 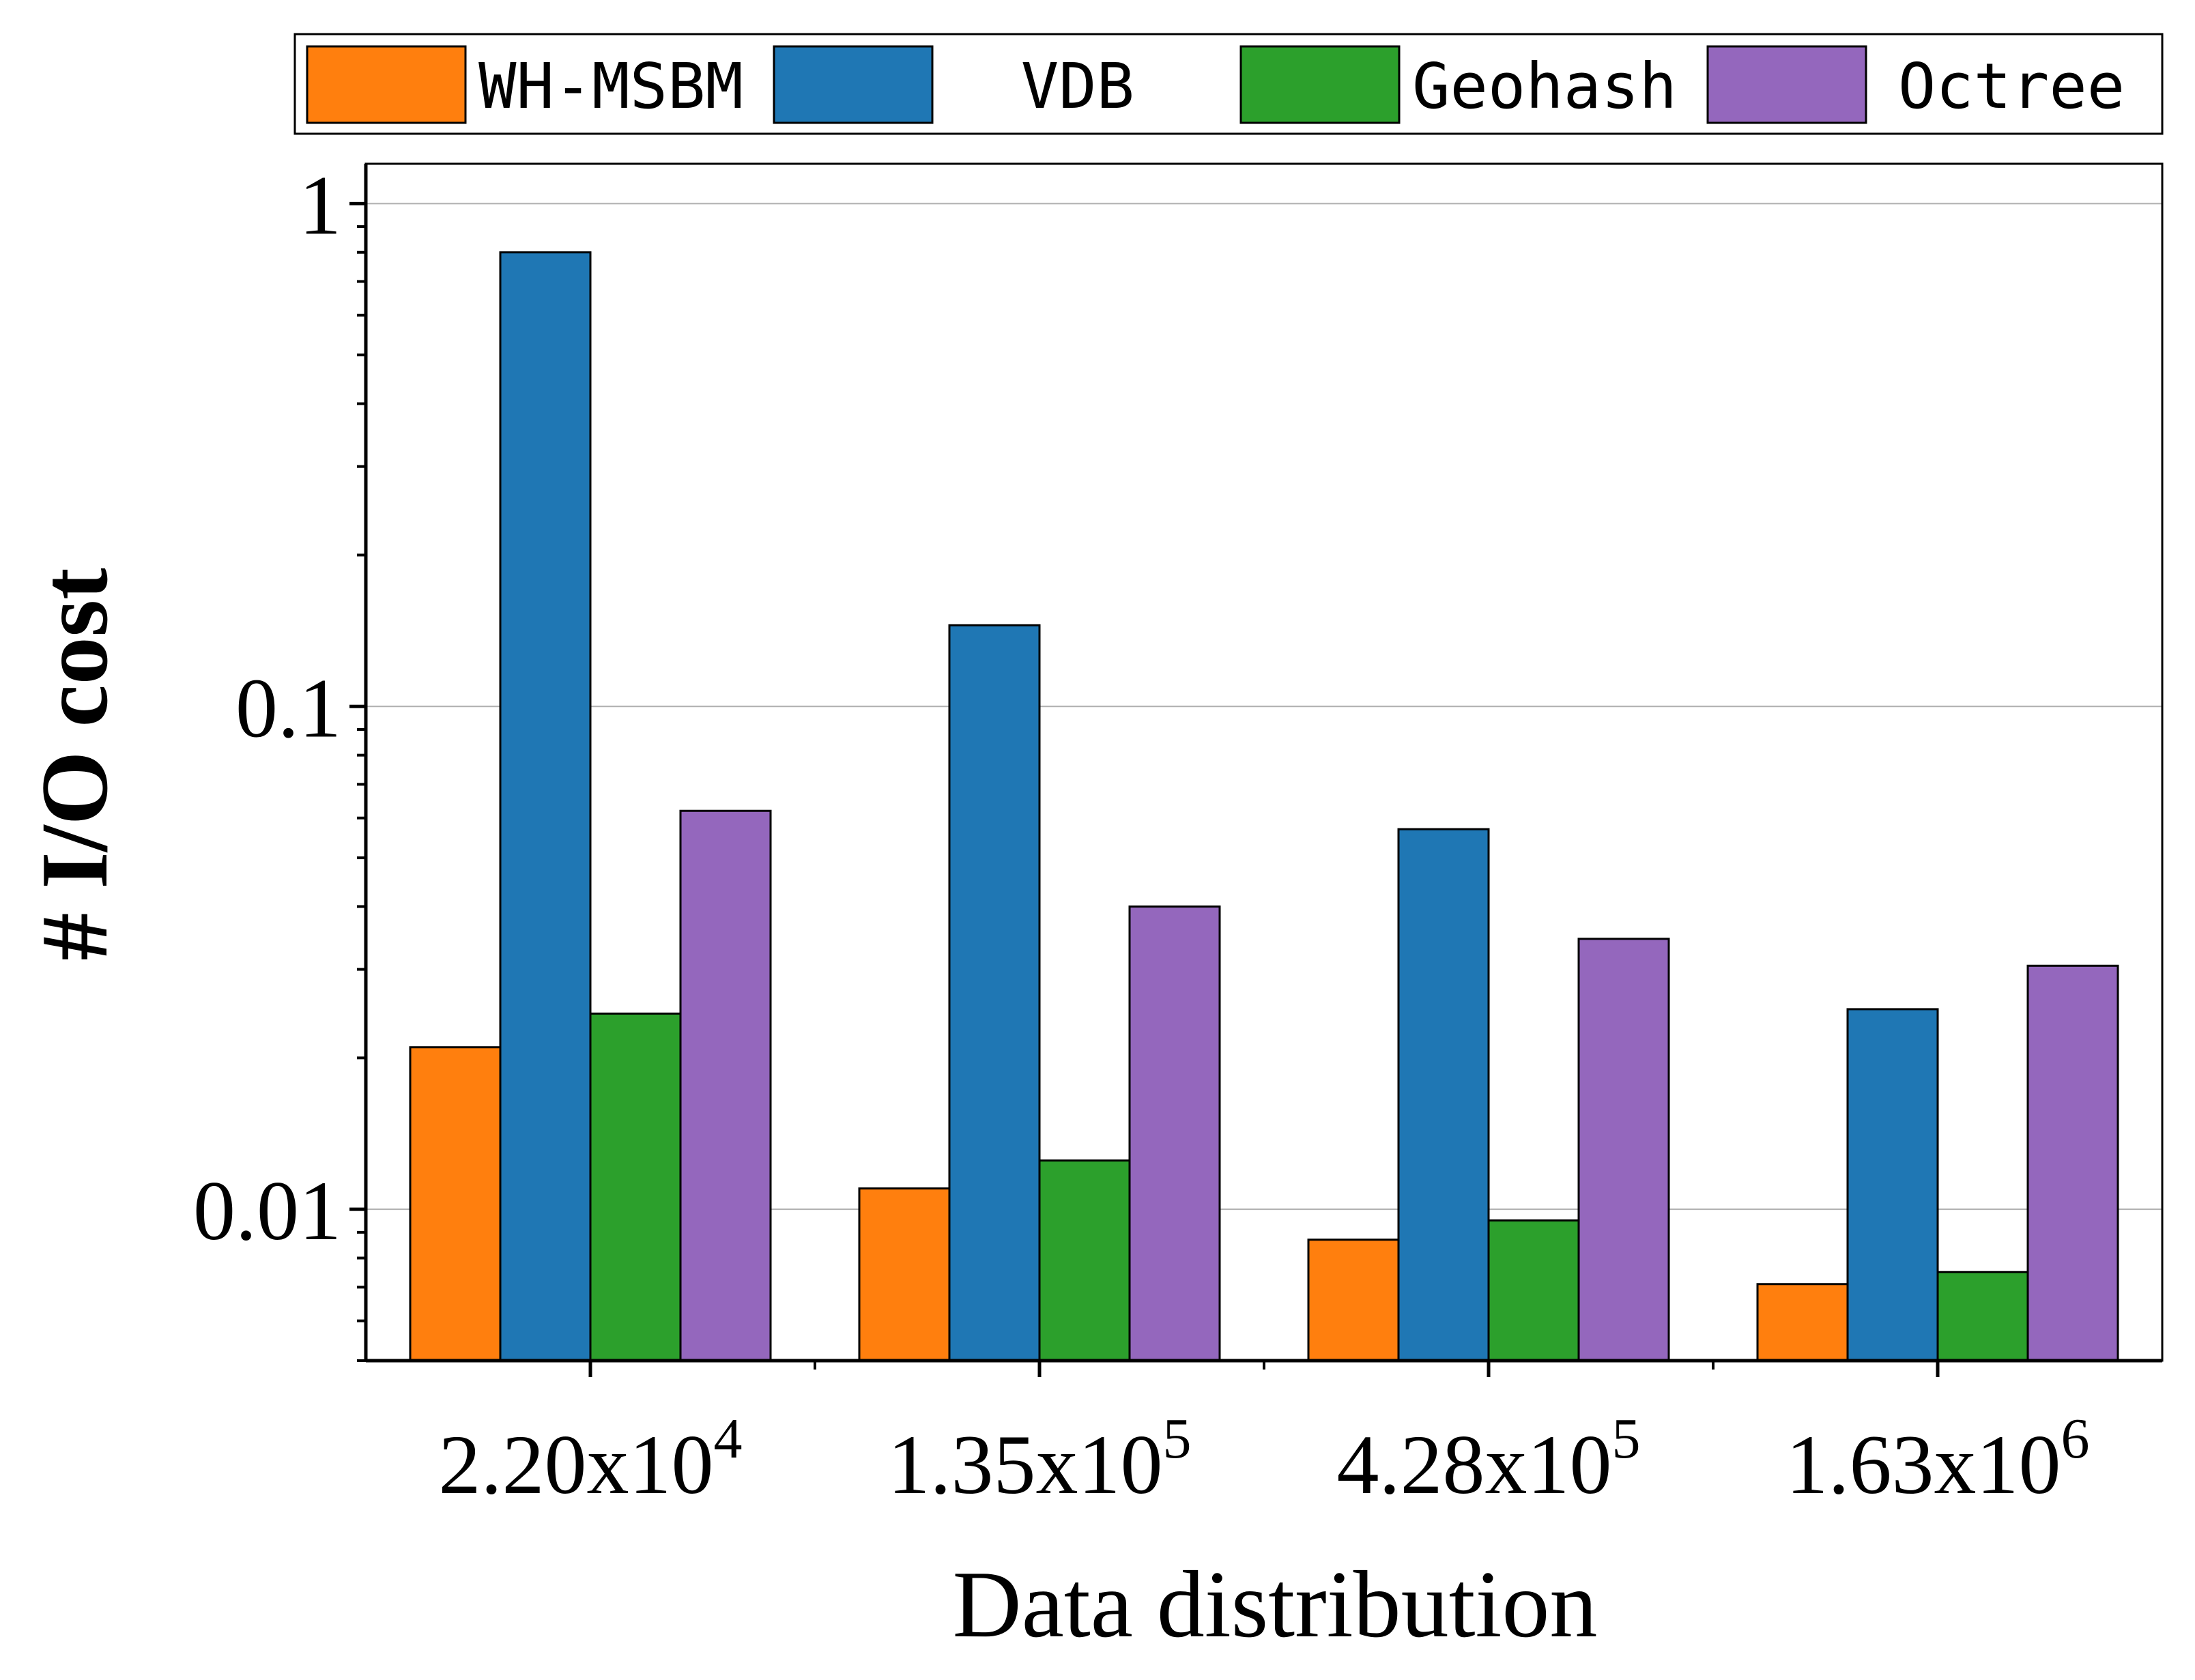 What do you see at coordinates (1228, 84) in the screenshot?
I see `legend: WH-MSBM VDB Geohash Octree` at bounding box center [1228, 84].